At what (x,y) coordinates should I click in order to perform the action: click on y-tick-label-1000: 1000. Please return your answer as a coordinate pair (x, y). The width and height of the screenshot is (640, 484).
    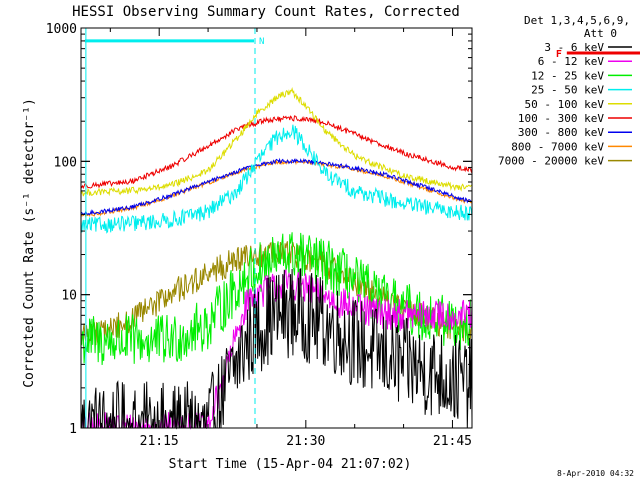
    Looking at the image, I should click on (61, 29).